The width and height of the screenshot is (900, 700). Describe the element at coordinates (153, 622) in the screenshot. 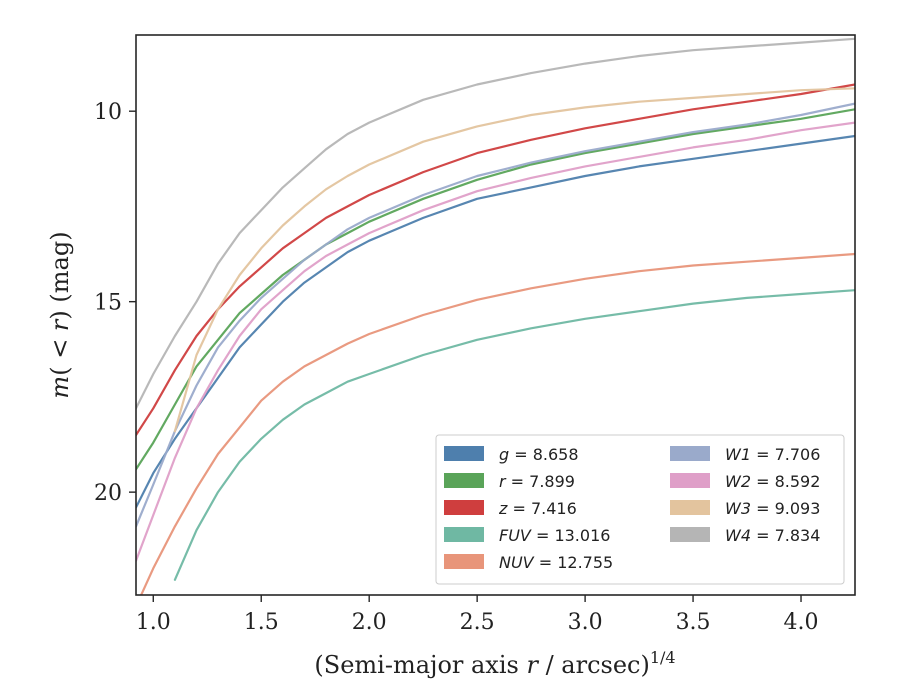

I see `x-tick-label: 1.0` at that location.